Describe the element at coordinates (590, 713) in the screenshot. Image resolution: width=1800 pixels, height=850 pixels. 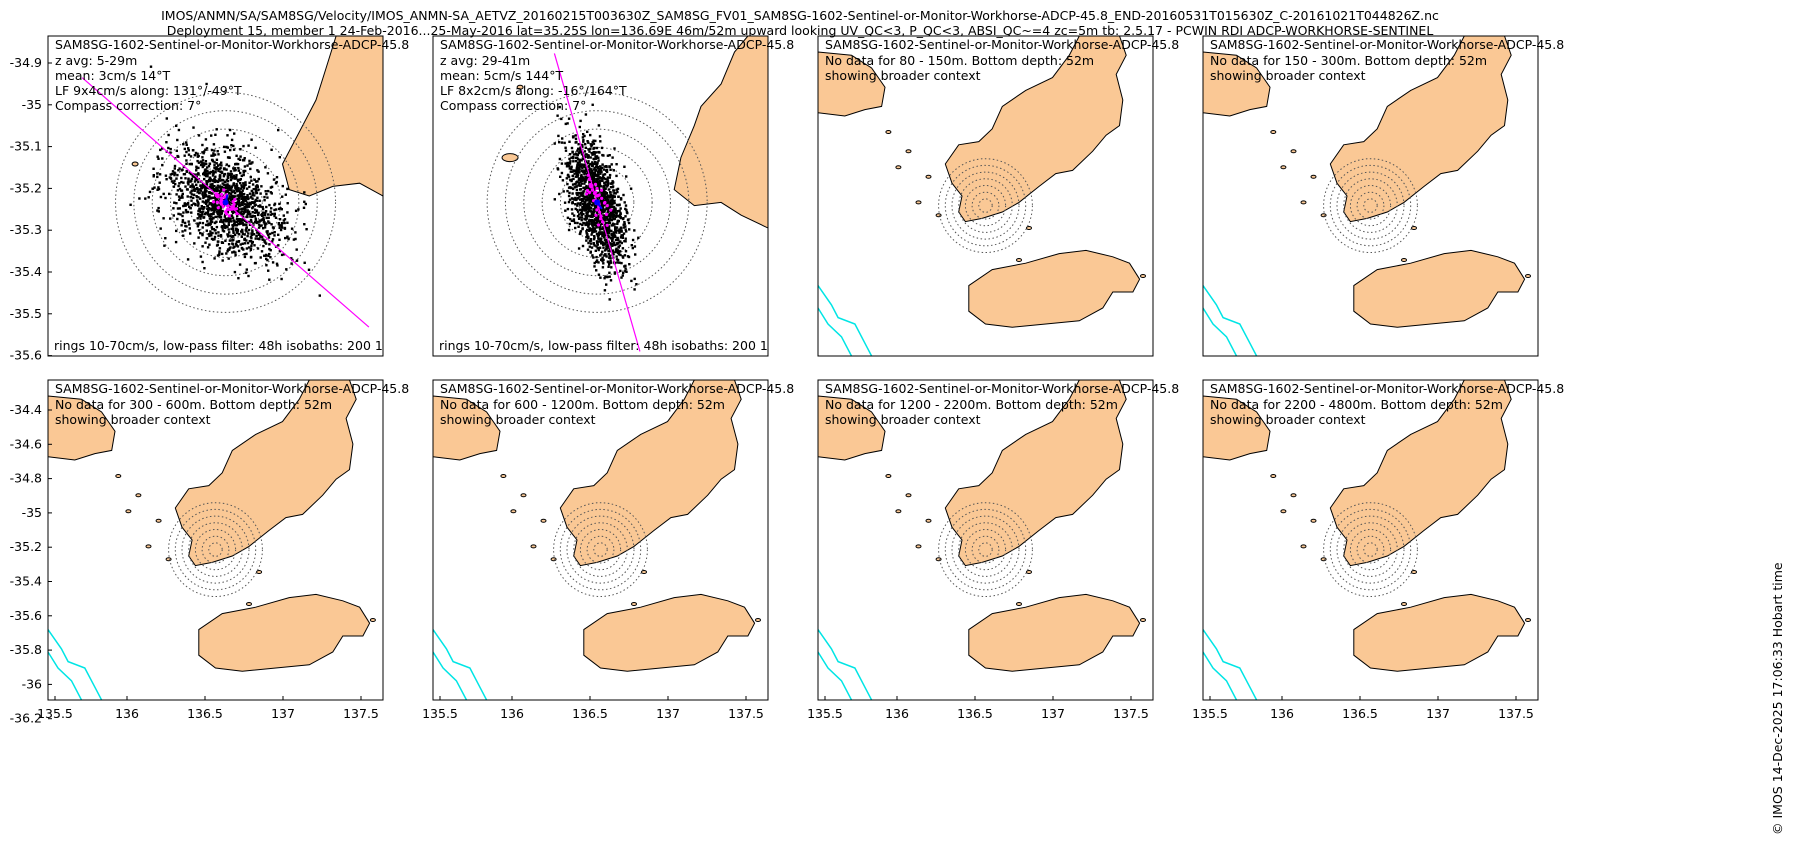
I see `x-tick-label: 136.5` at that location.